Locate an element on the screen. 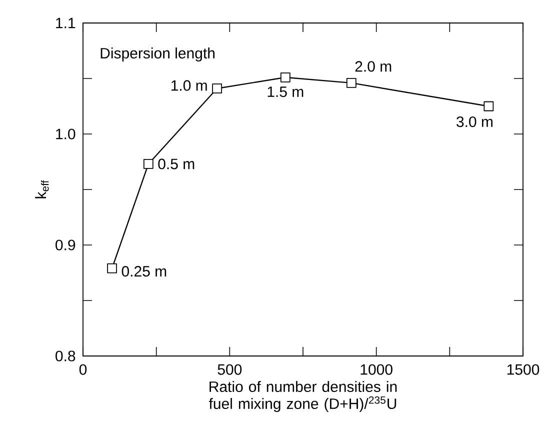 This screenshot has width=548, height=446. y-tick-label: 0.9 is located at coordinates (66, 245).